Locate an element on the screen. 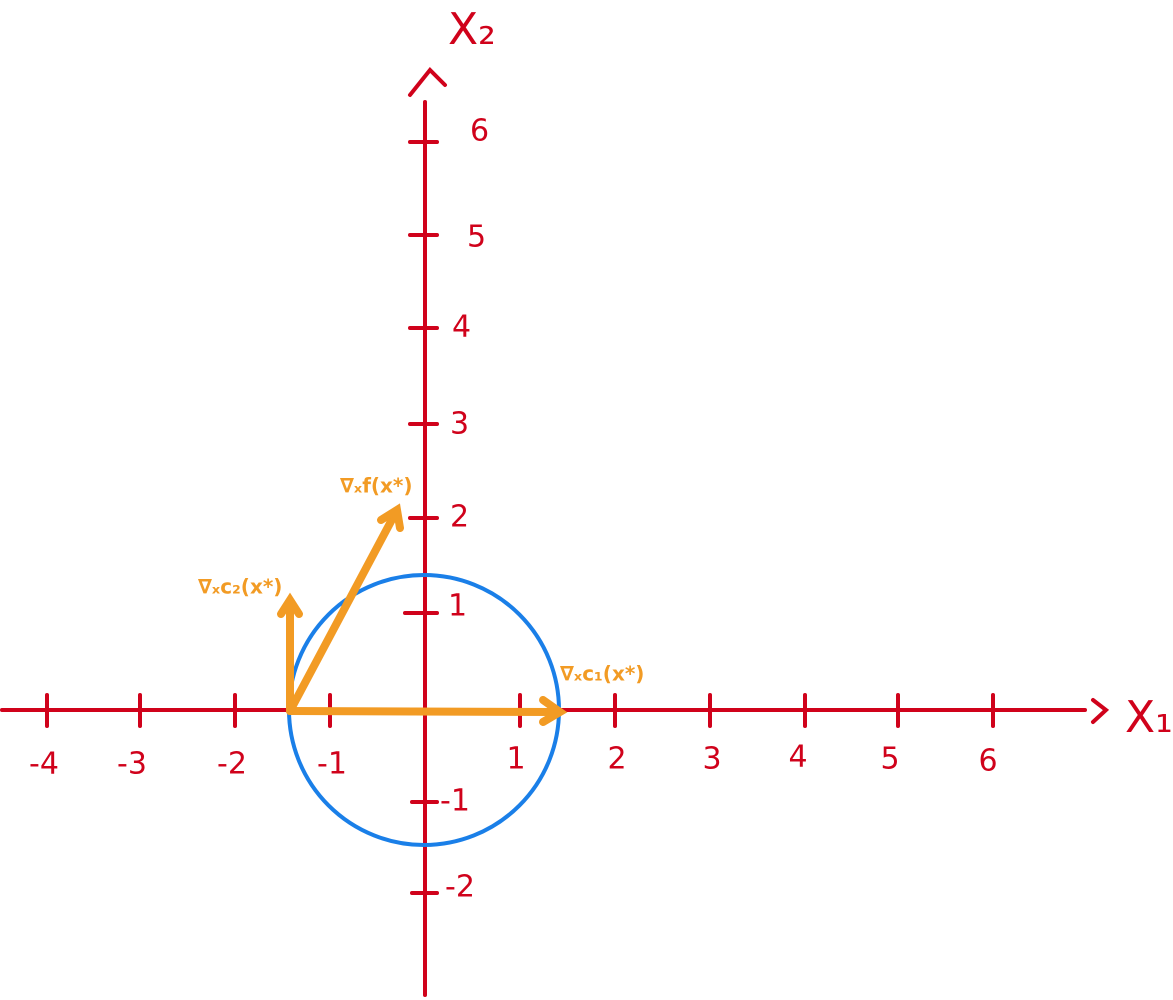 Image resolution: width=1173 pixels, height=1000 pixels. y-axis-label: X₂ is located at coordinates (472, 29).